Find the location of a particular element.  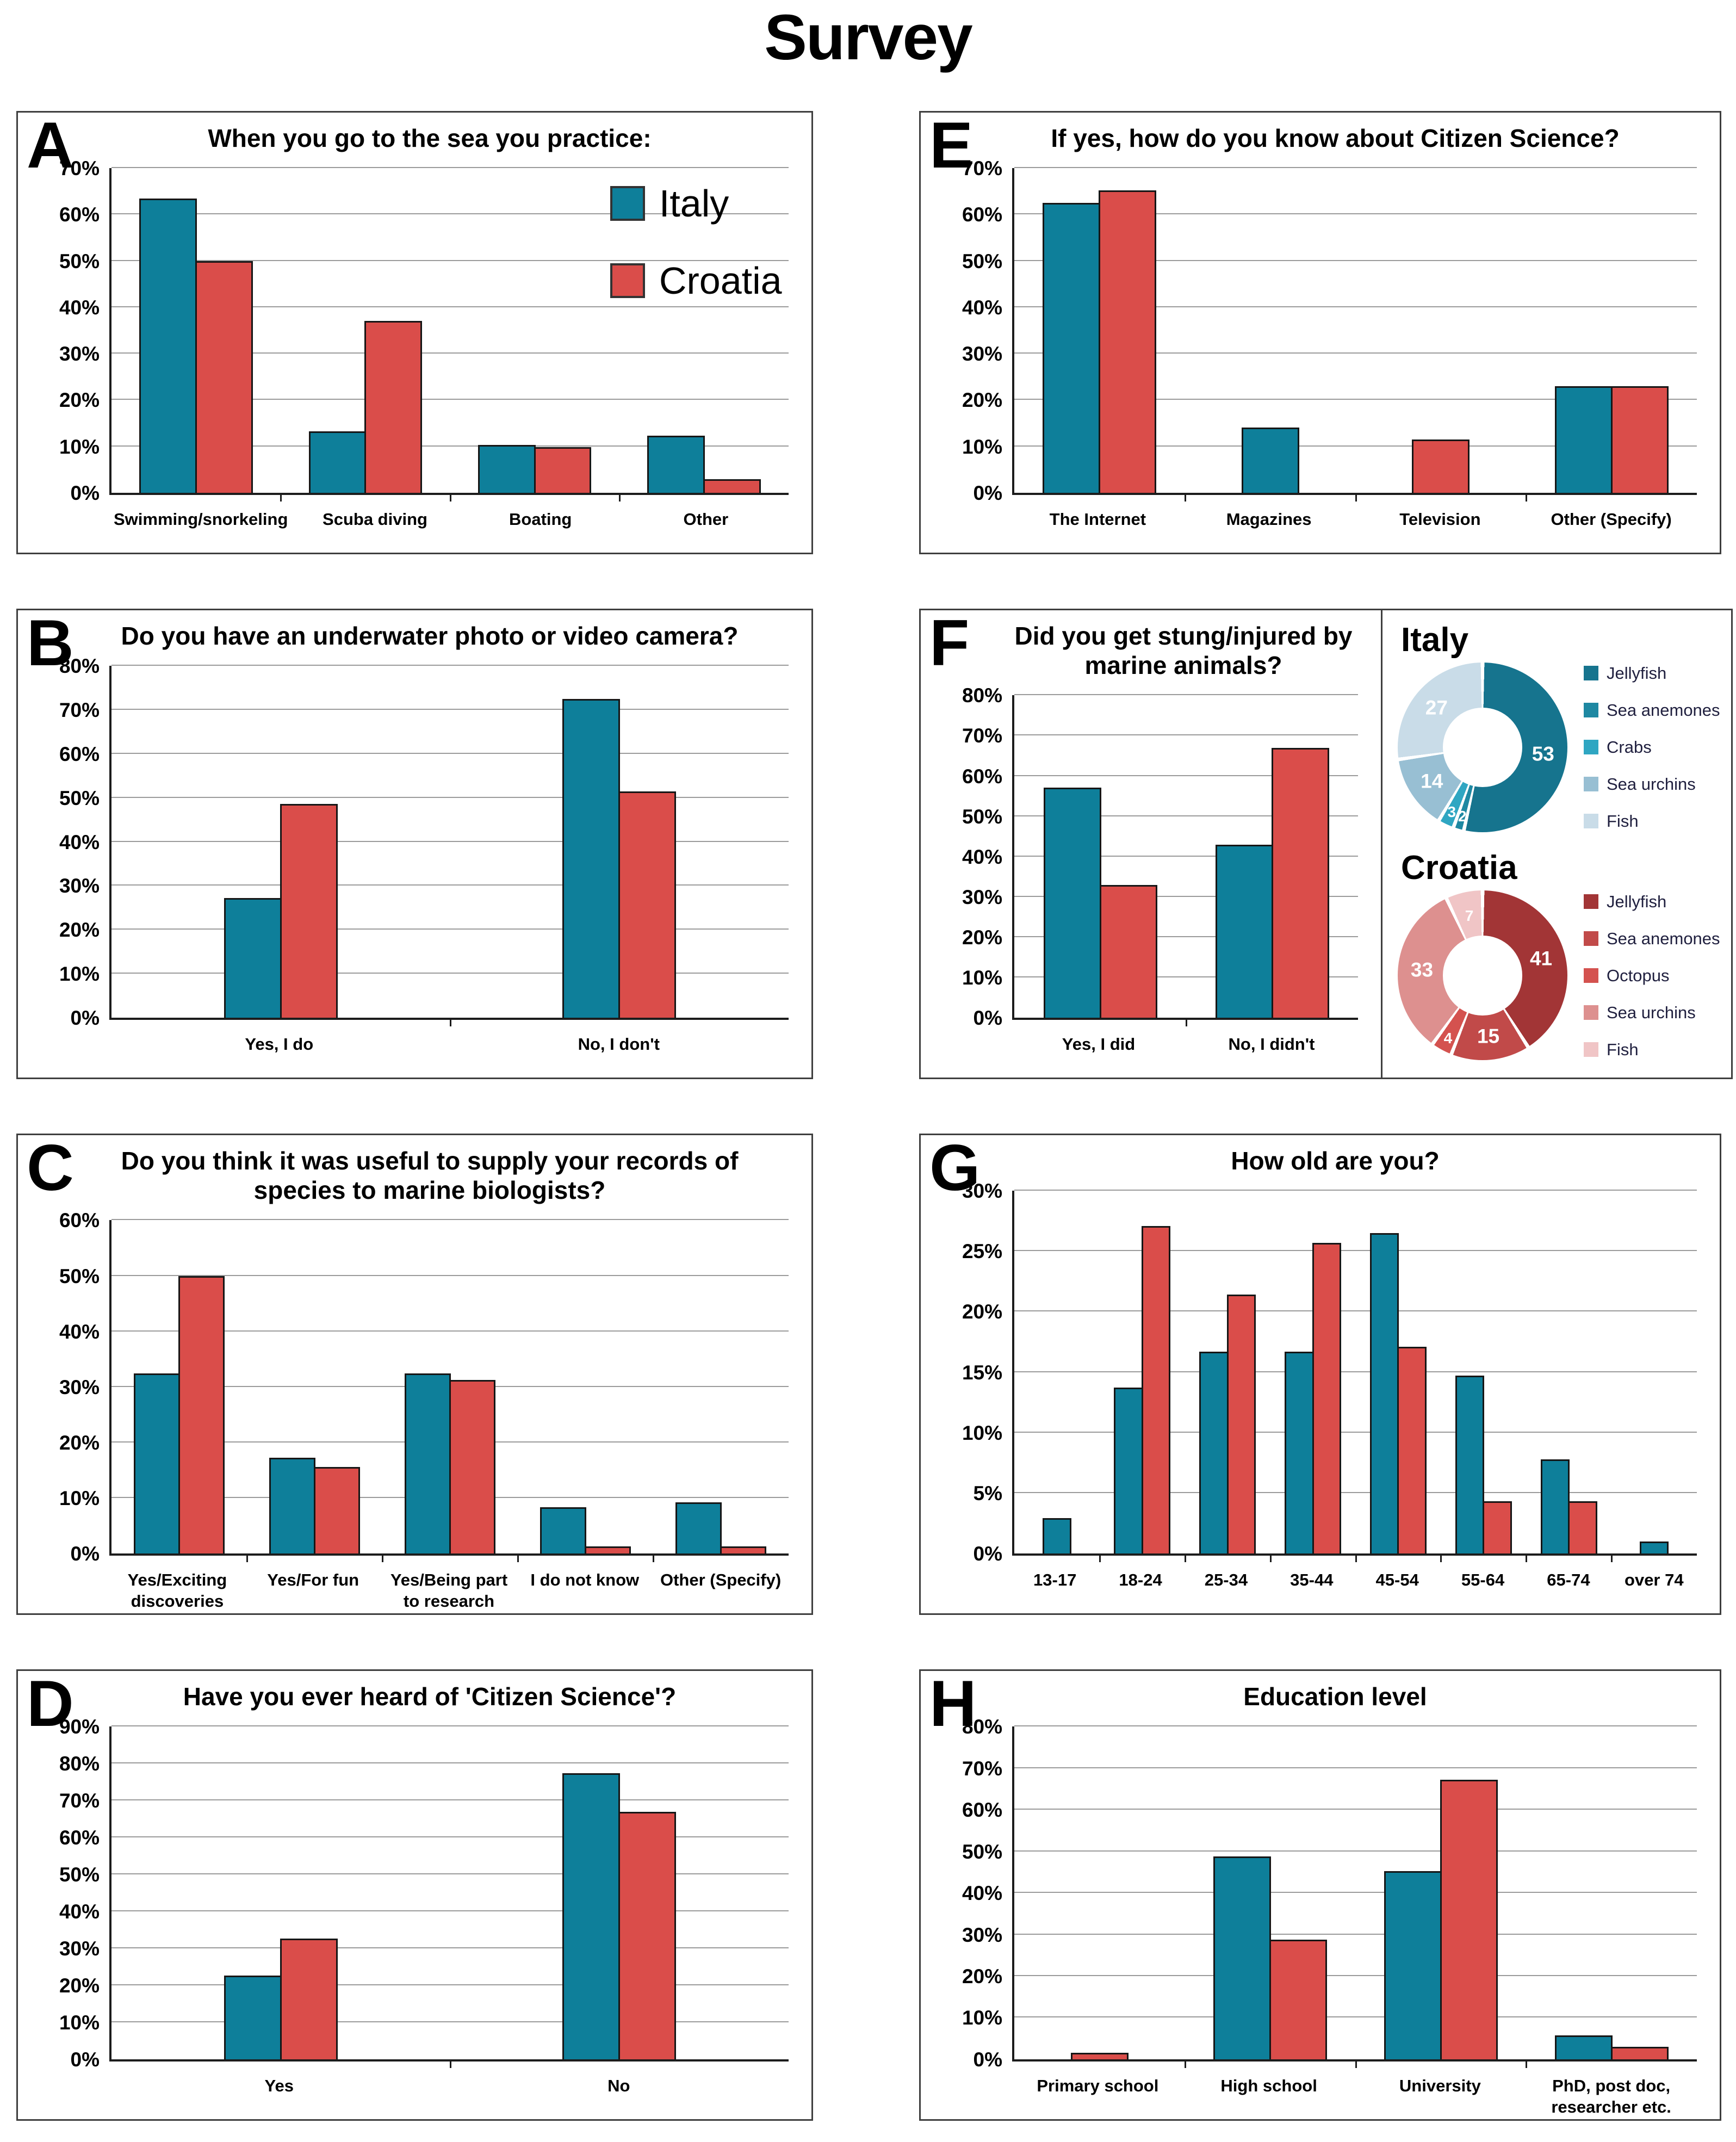

y-tick-label: 70% is located at coordinates (79, 710).